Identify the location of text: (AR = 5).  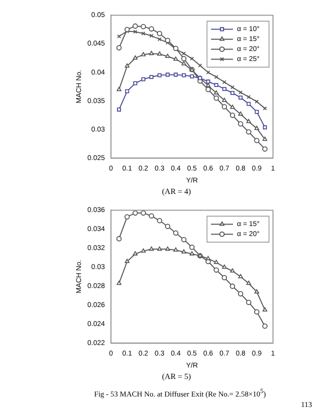
(176, 376).